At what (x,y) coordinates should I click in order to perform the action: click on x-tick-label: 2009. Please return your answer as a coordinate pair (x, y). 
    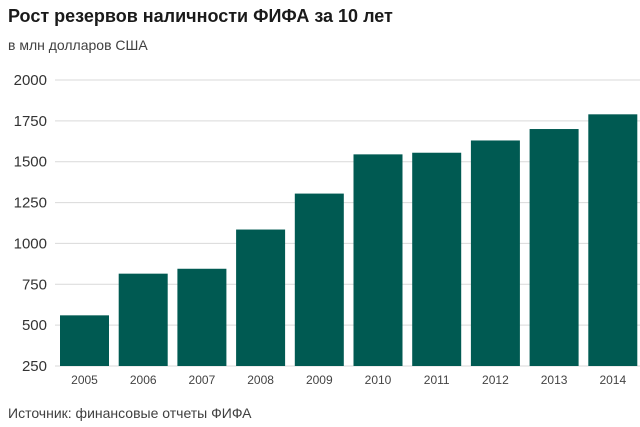
    Looking at the image, I should click on (319, 380).